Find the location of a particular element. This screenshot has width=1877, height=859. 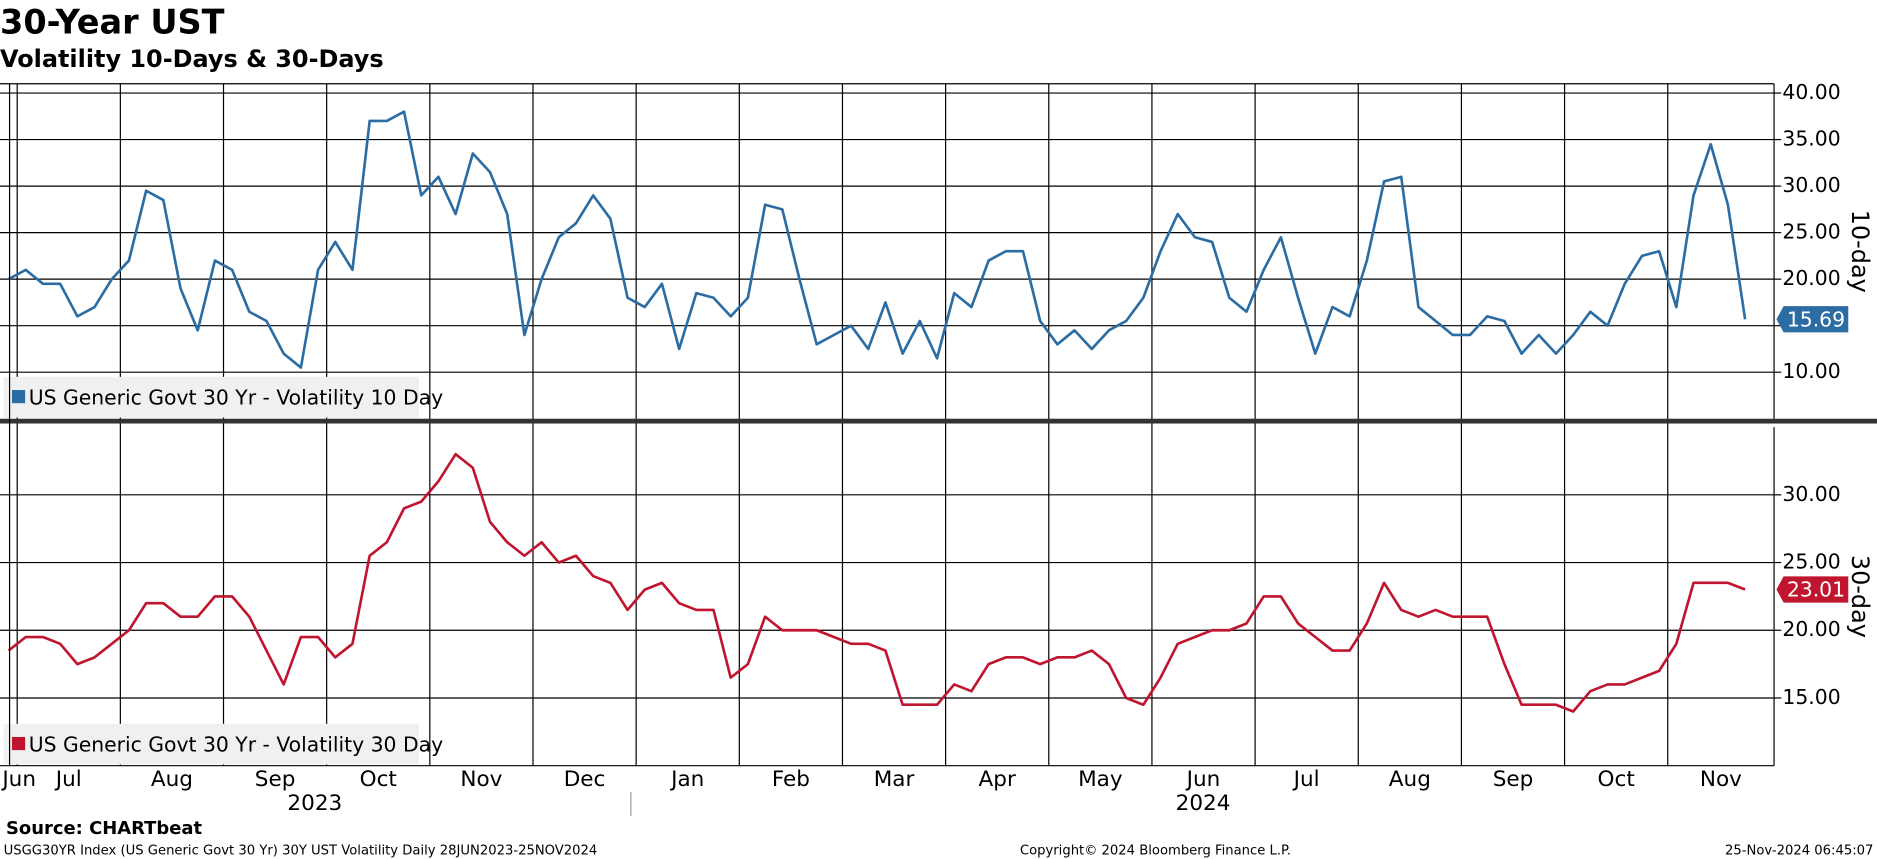

x-tick-label: Dec is located at coordinates (585, 779).